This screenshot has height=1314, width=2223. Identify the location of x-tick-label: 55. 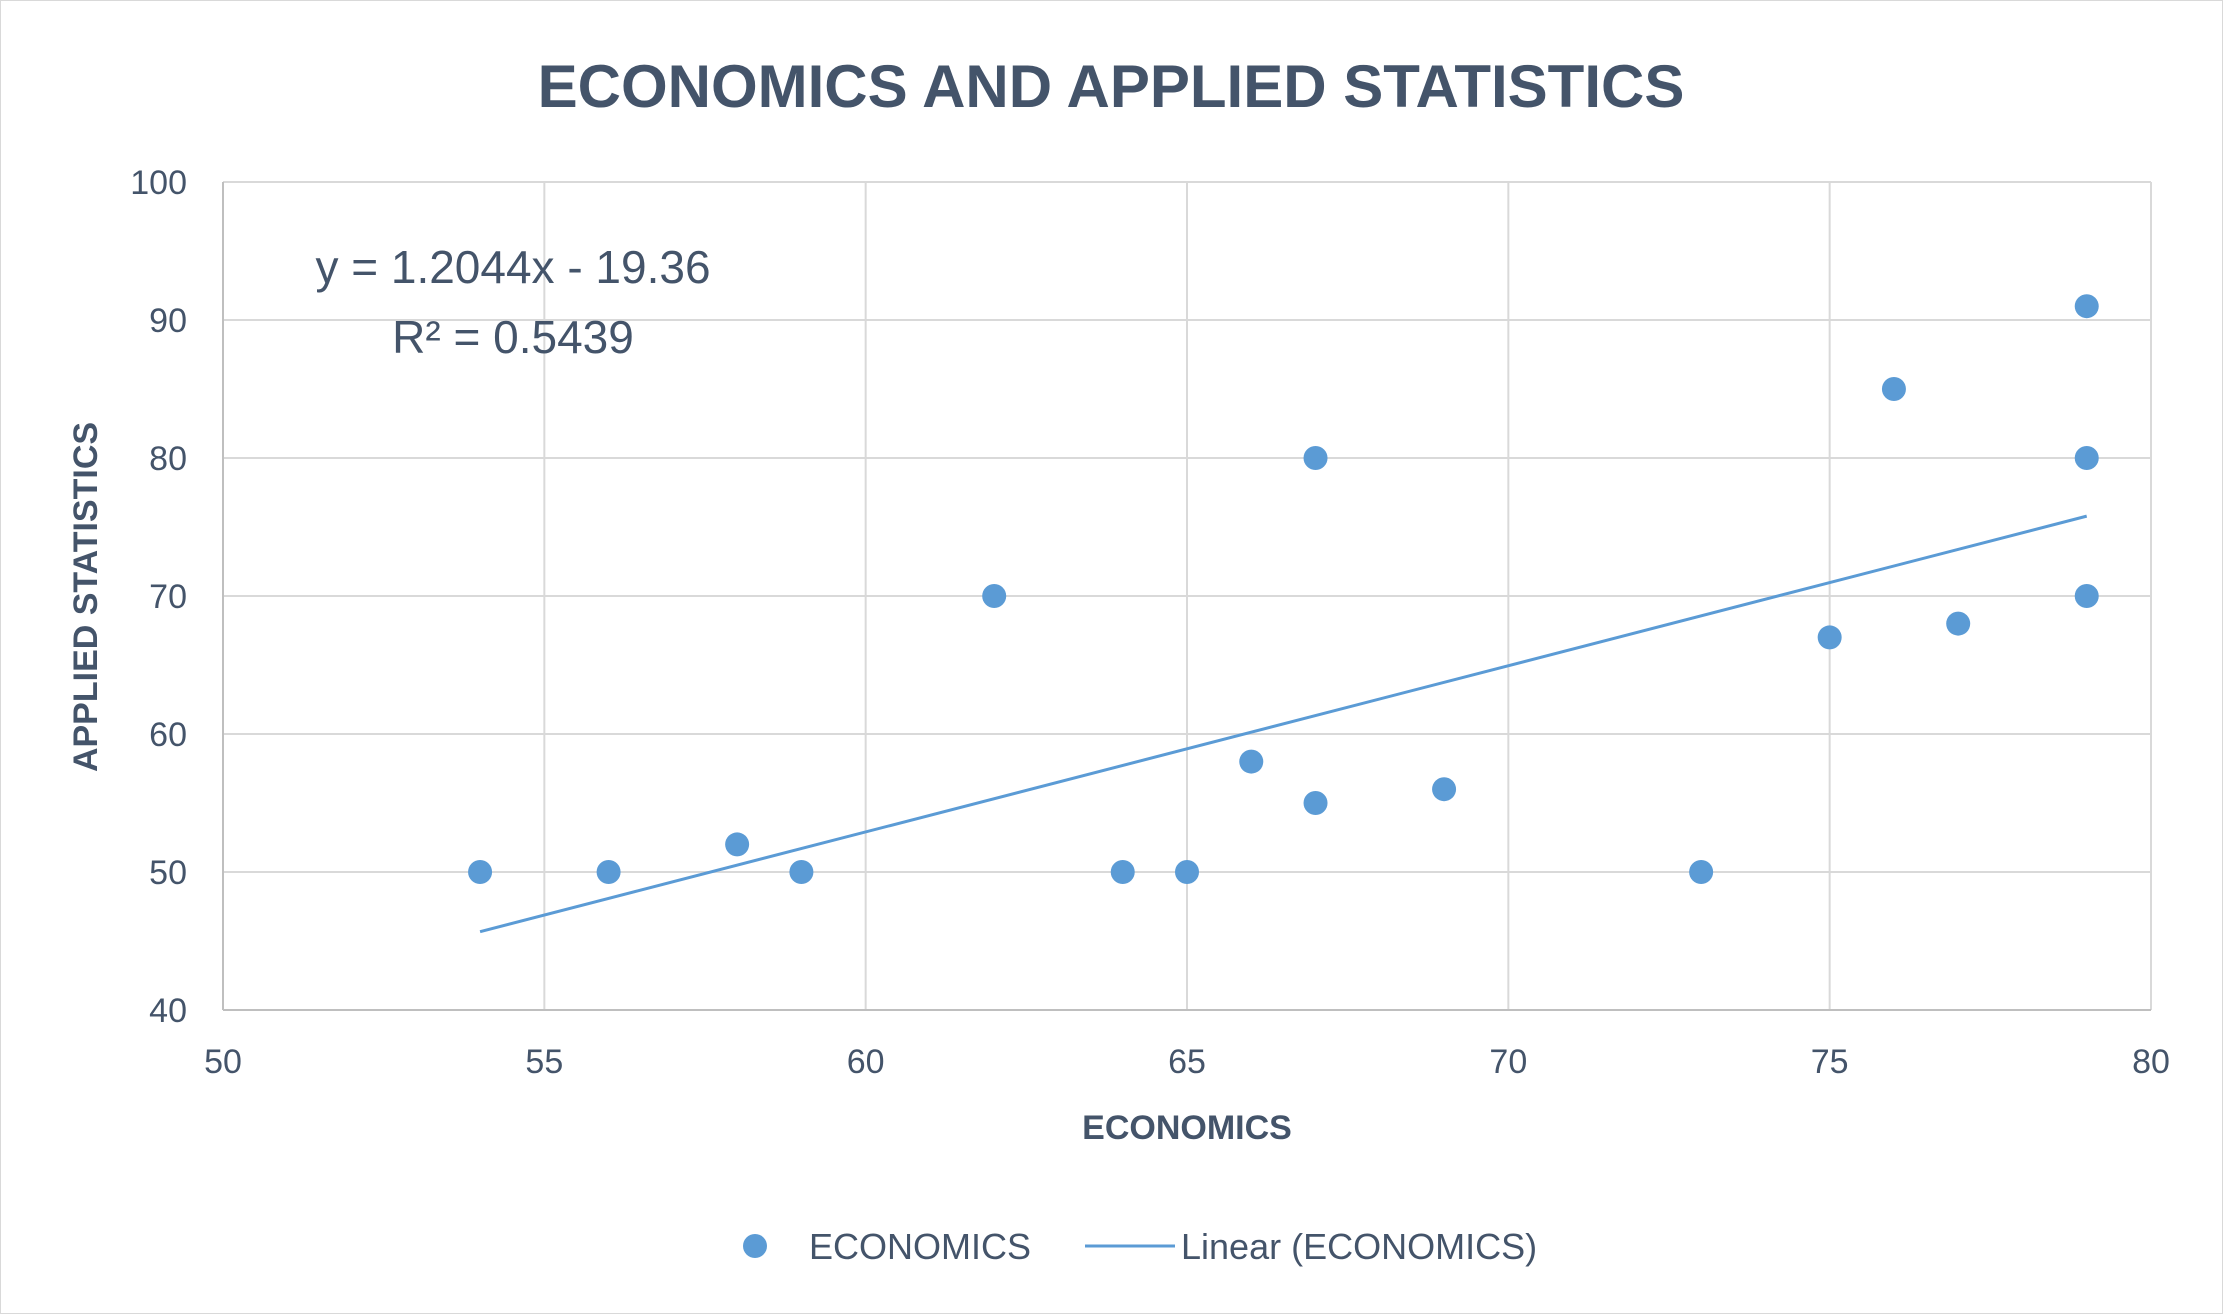
(544, 1062).